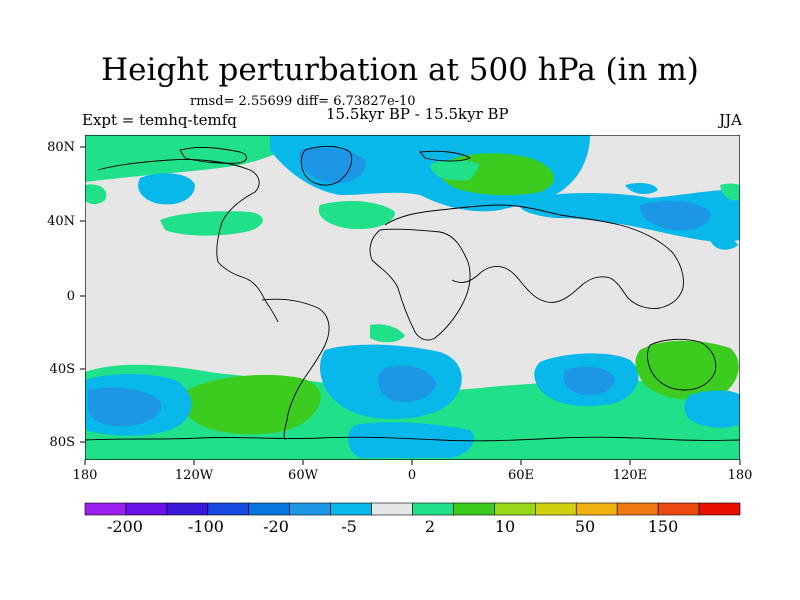  I want to click on lat-label-0: 0, so click(70, 296).